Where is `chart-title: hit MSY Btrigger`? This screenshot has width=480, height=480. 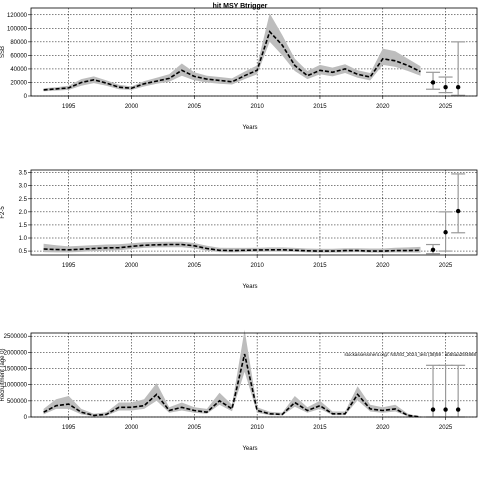 chart-title: hit MSY Btrigger is located at coordinates (240, 6).